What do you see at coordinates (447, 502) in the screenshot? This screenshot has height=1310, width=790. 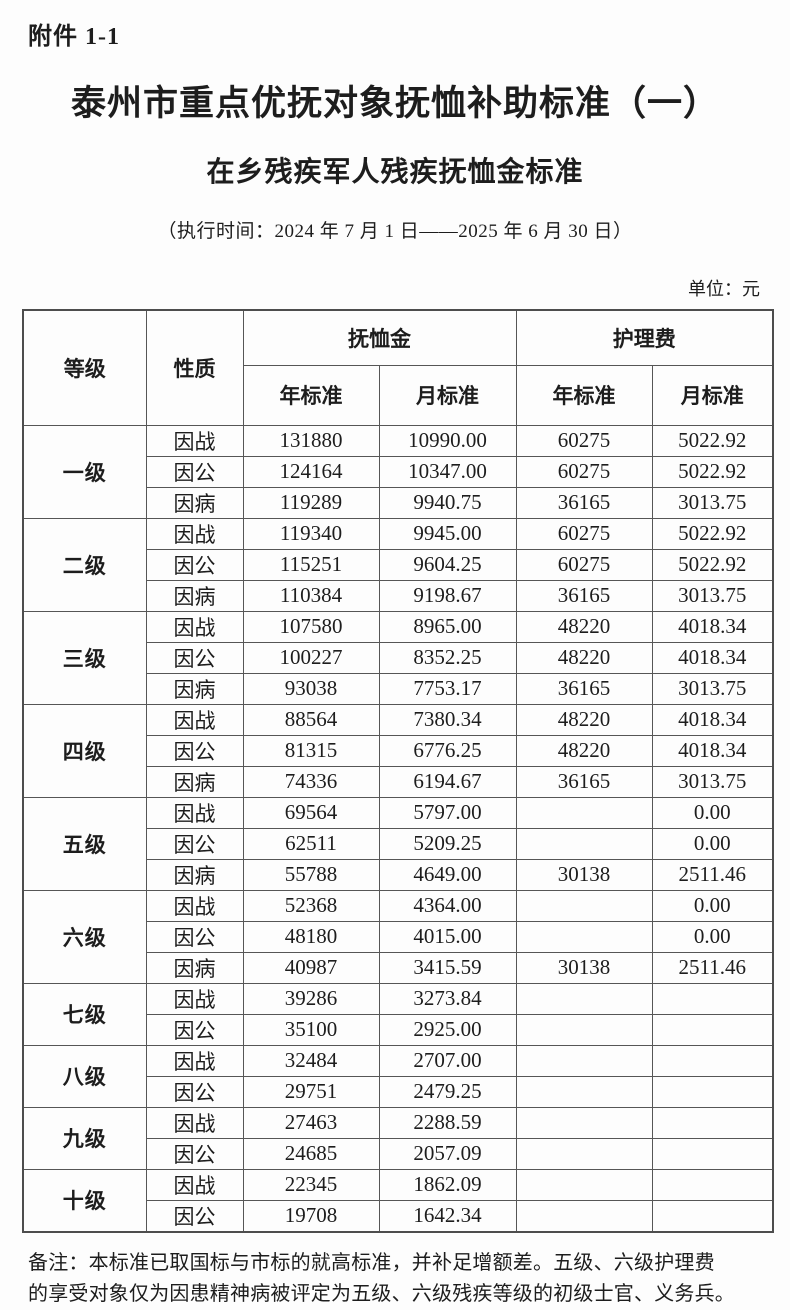 I see `pension-month-cell: 9940.75` at bounding box center [447, 502].